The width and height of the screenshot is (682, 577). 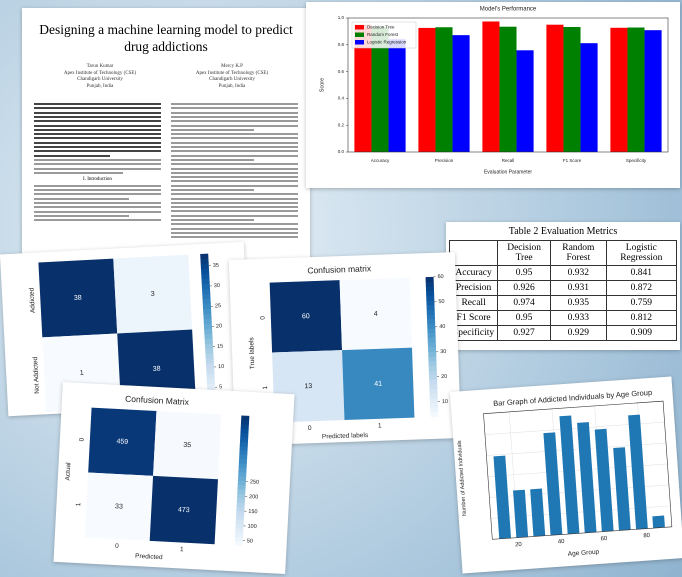 What do you see at coordinates (641, 333) in the screenshot?
I see `table-cell: 0.909` at bounding box center [641, 333].